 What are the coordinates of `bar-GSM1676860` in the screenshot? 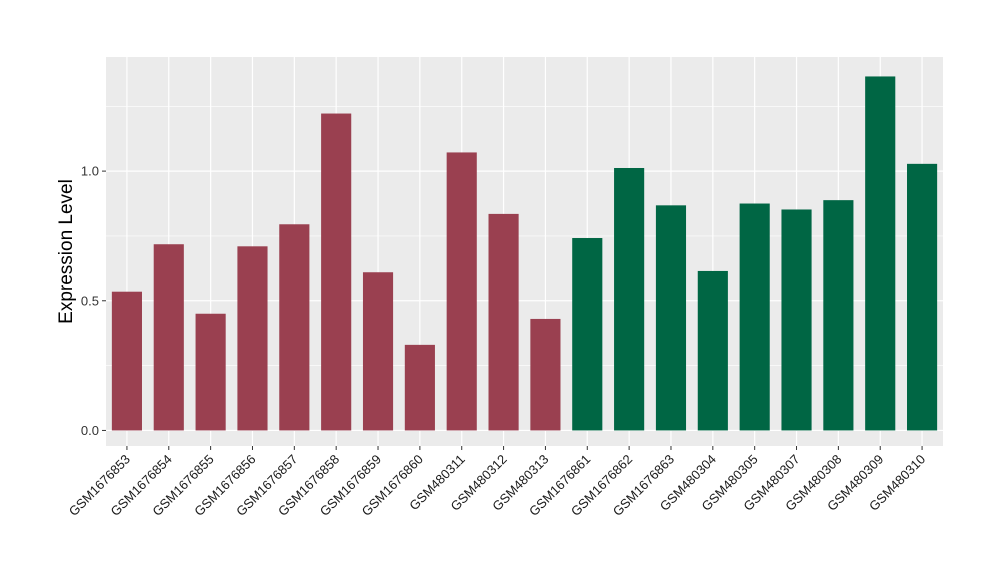 It's located at (419, 387).